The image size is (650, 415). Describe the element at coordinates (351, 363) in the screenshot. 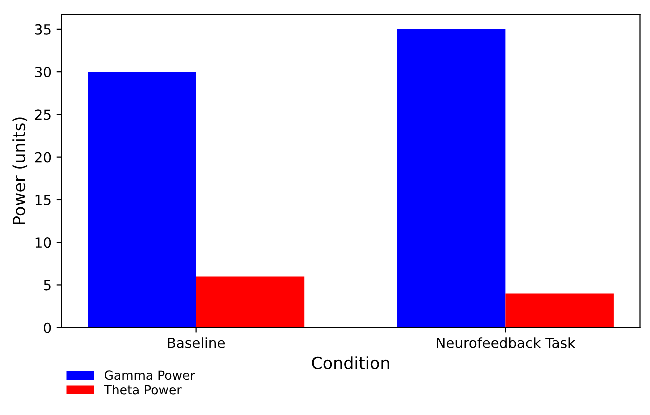

I see `x-axis-title: Condition` at that location.